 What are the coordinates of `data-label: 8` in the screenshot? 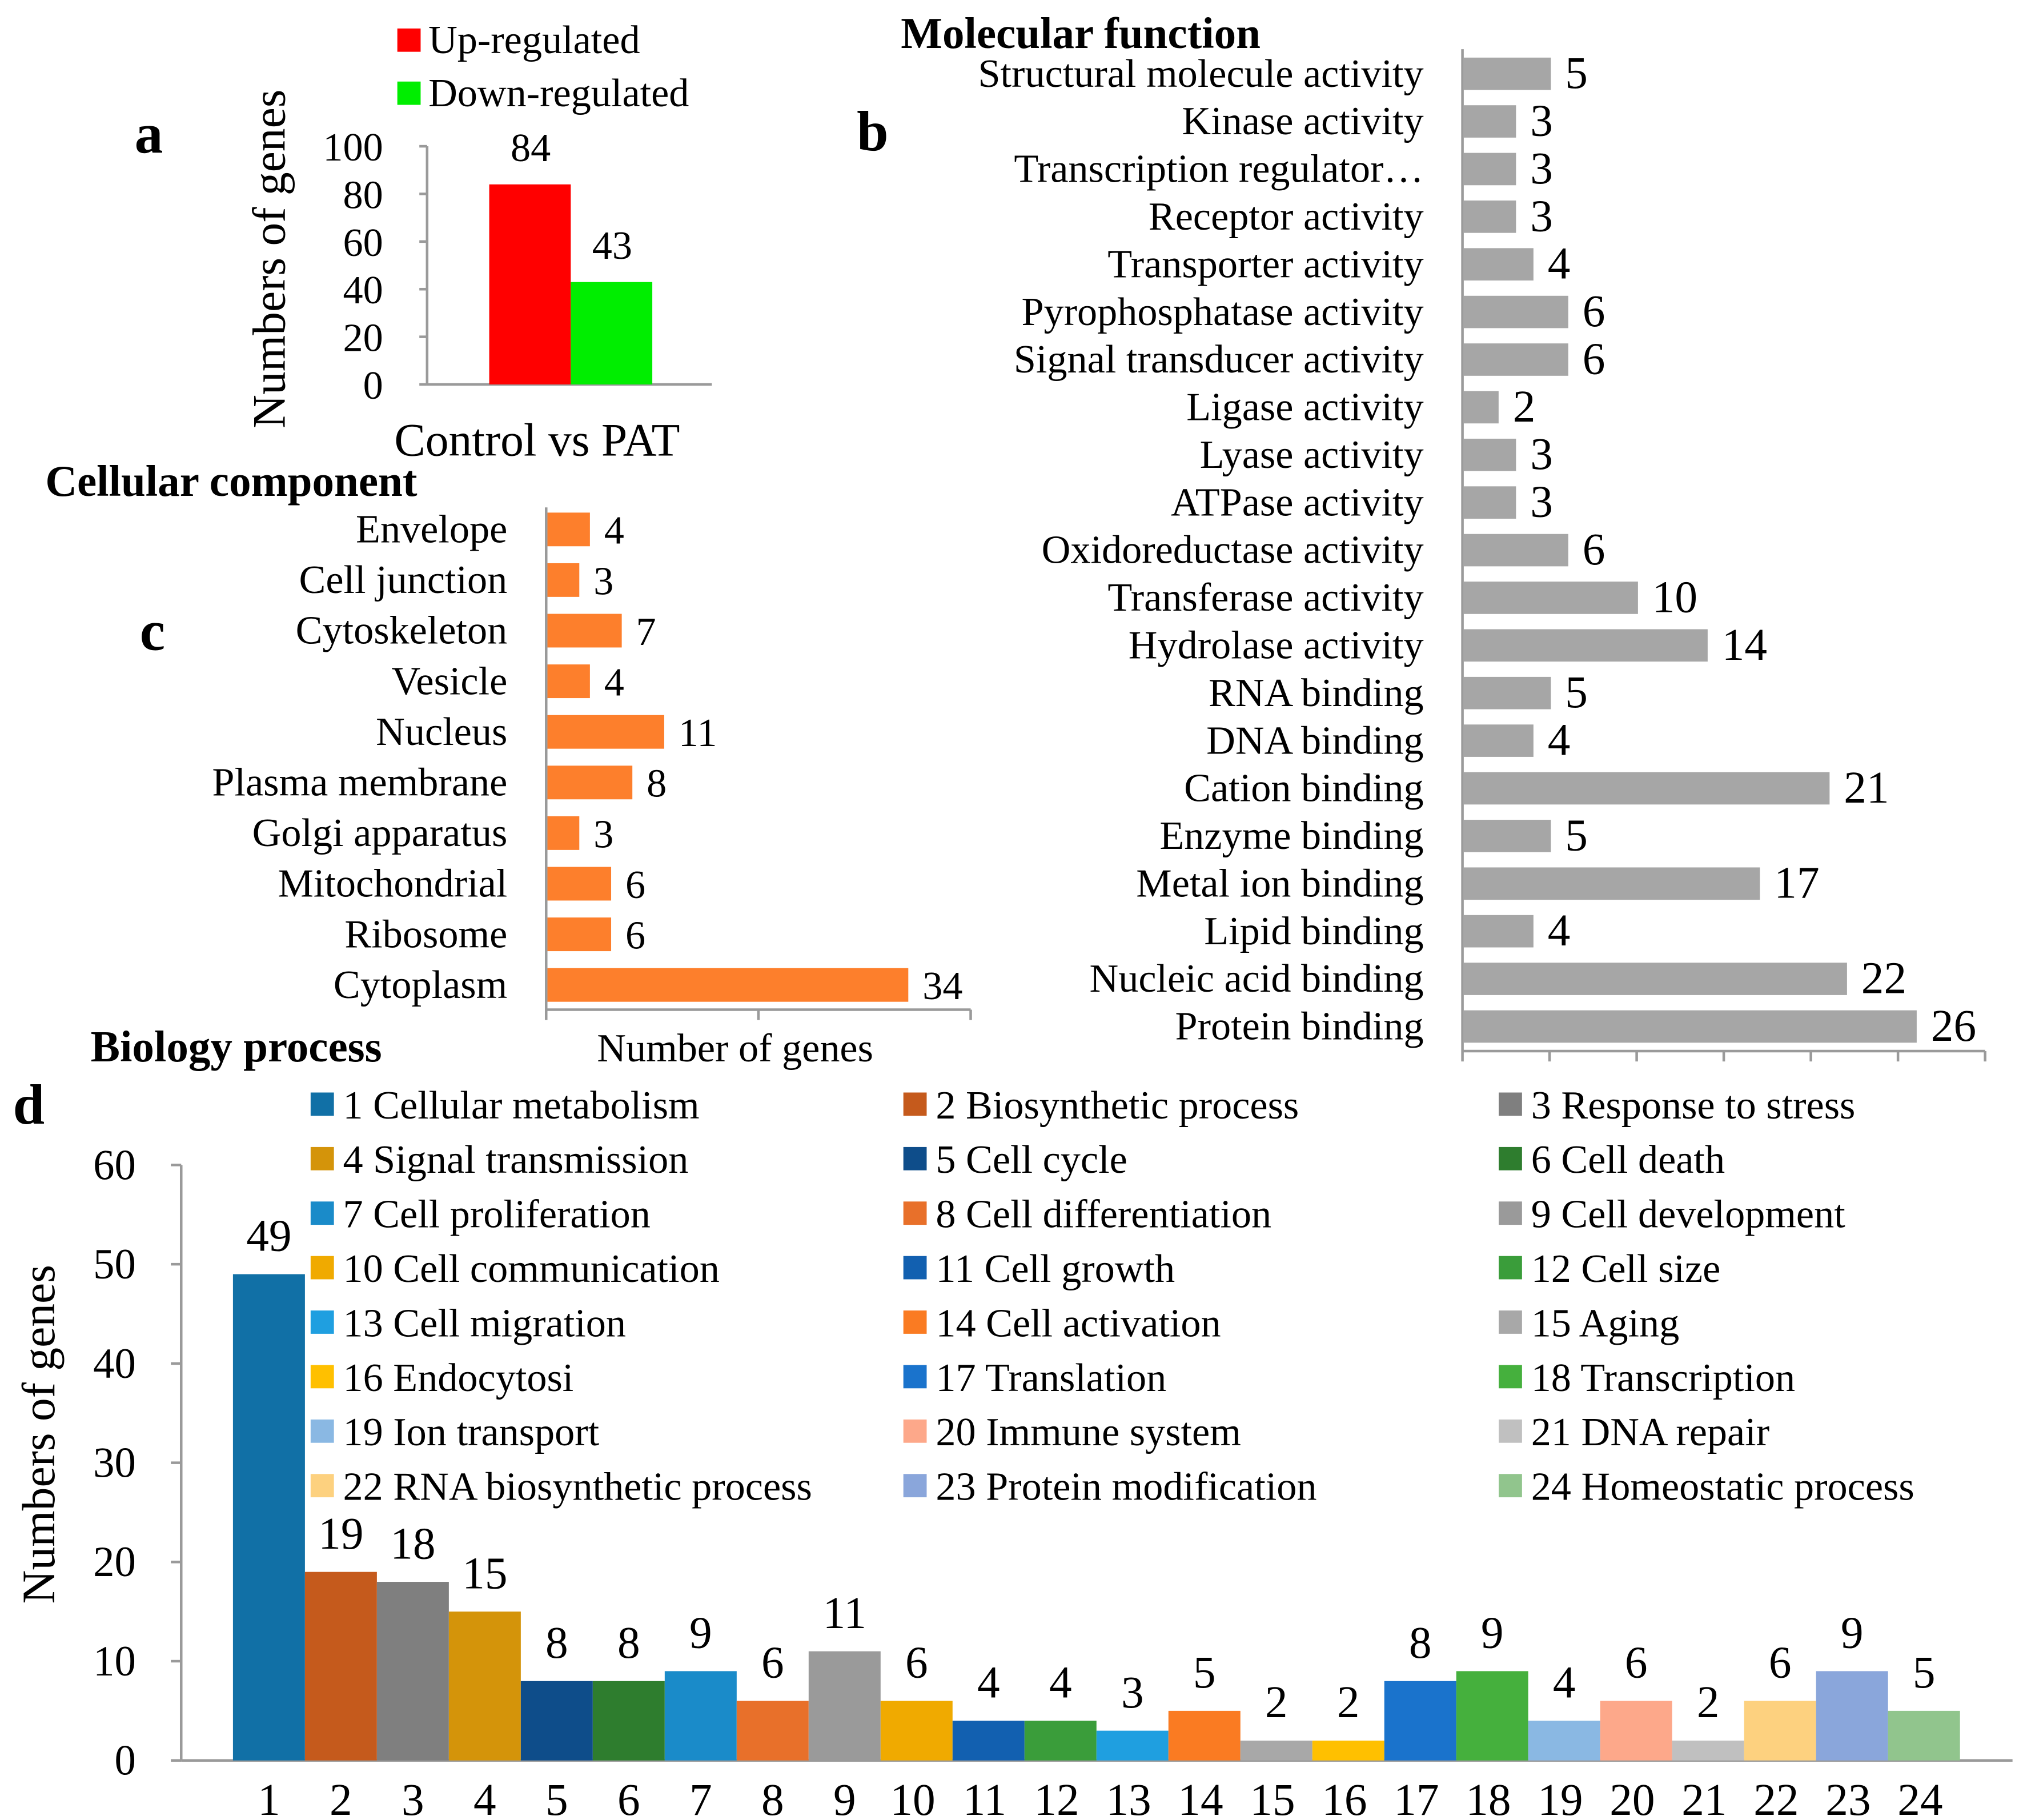 It's located at (1421, 1643).